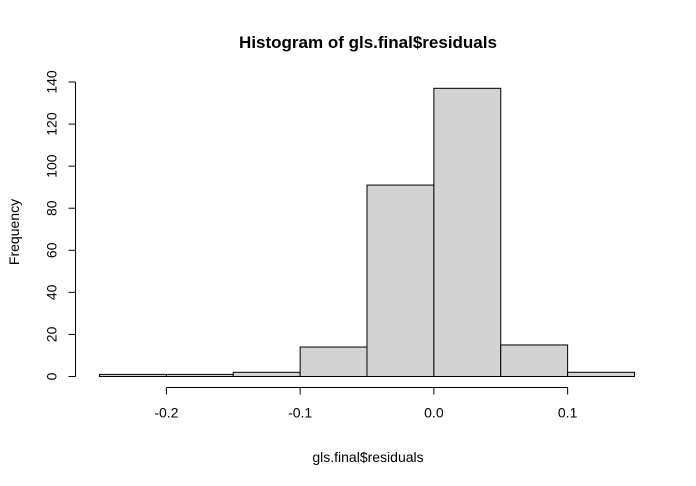 The image size is (696, 486). I want to click on y-tick-label: 40, so click(52, 292).